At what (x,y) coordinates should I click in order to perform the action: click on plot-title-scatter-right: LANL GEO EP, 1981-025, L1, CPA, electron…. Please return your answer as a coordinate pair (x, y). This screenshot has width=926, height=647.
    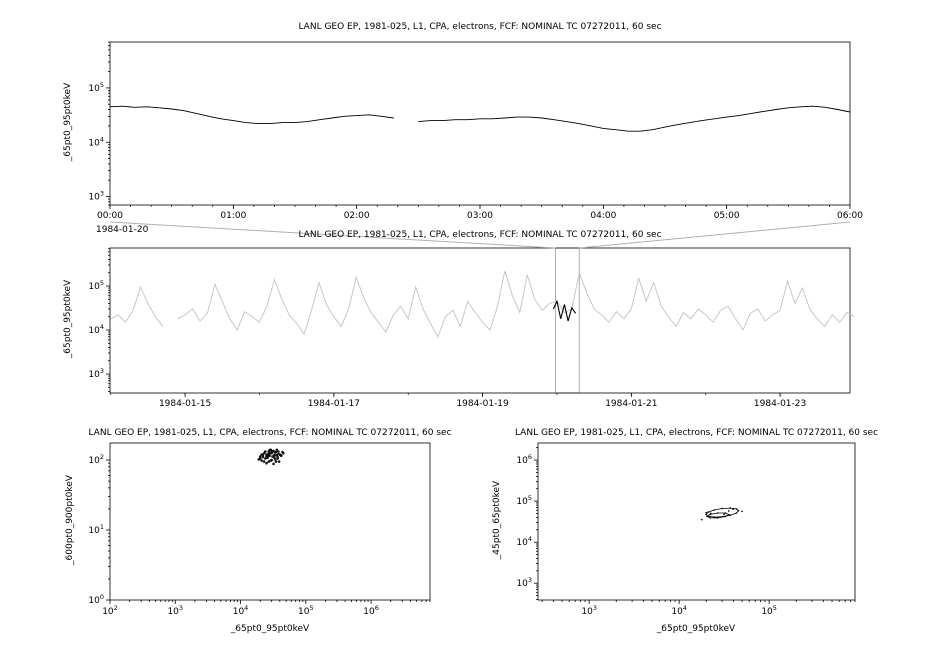
    Looking at the image, I should click on (696, 433).